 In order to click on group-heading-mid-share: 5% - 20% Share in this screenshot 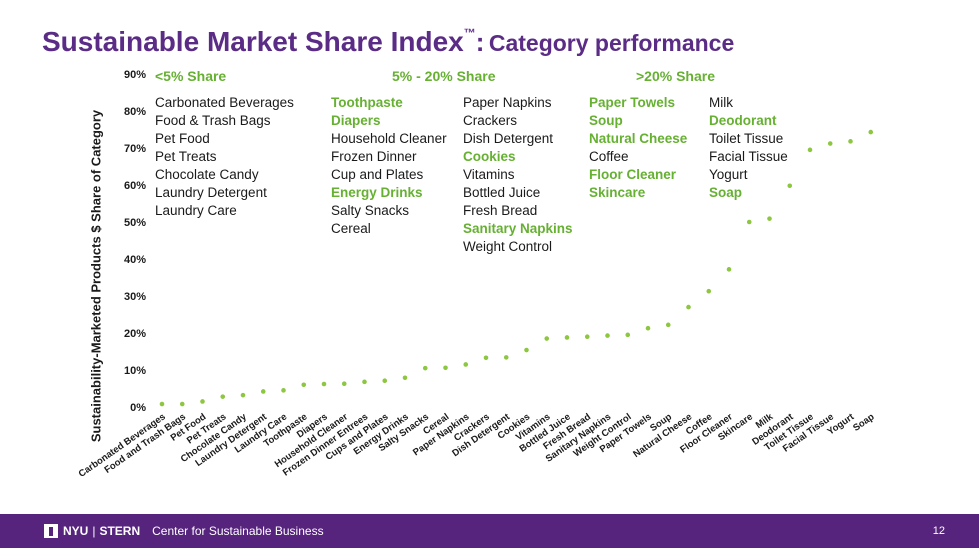, I will do `click(444, 76)`.